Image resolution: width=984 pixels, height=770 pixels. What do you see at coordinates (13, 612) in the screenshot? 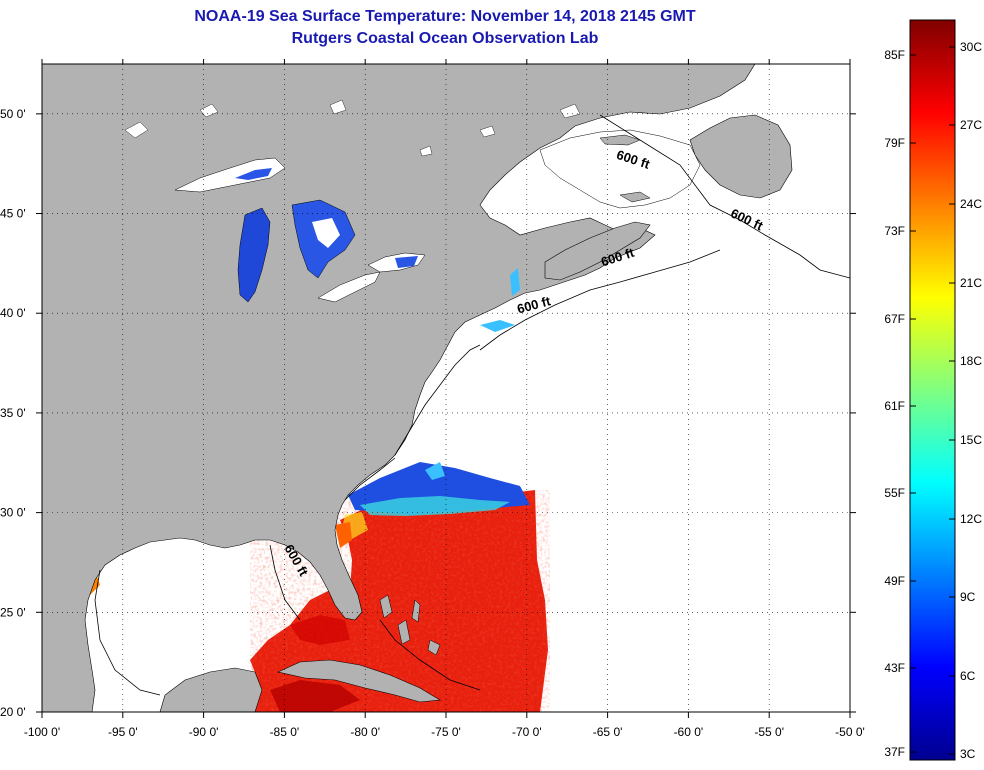
I see `lat-tick-label: 25 0'` at bounding box center [13, 612].